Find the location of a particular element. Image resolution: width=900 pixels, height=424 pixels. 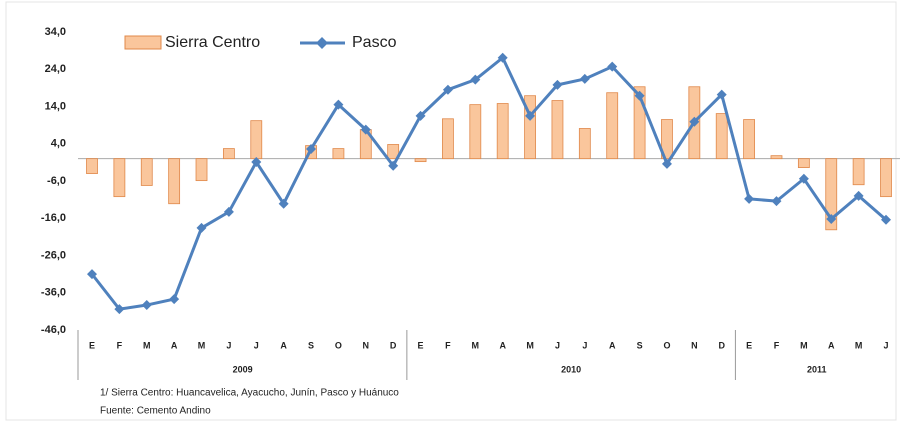

legend-label: Pasco is located at coordinates (374, 42).